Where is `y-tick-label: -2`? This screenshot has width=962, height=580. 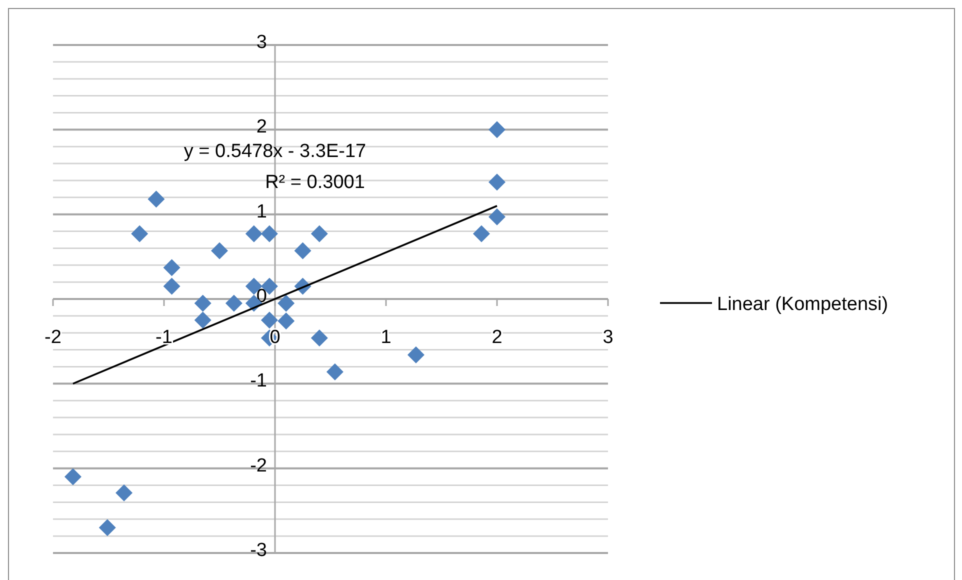 y-tick-label: -2 is located at coordinates (258, 465).